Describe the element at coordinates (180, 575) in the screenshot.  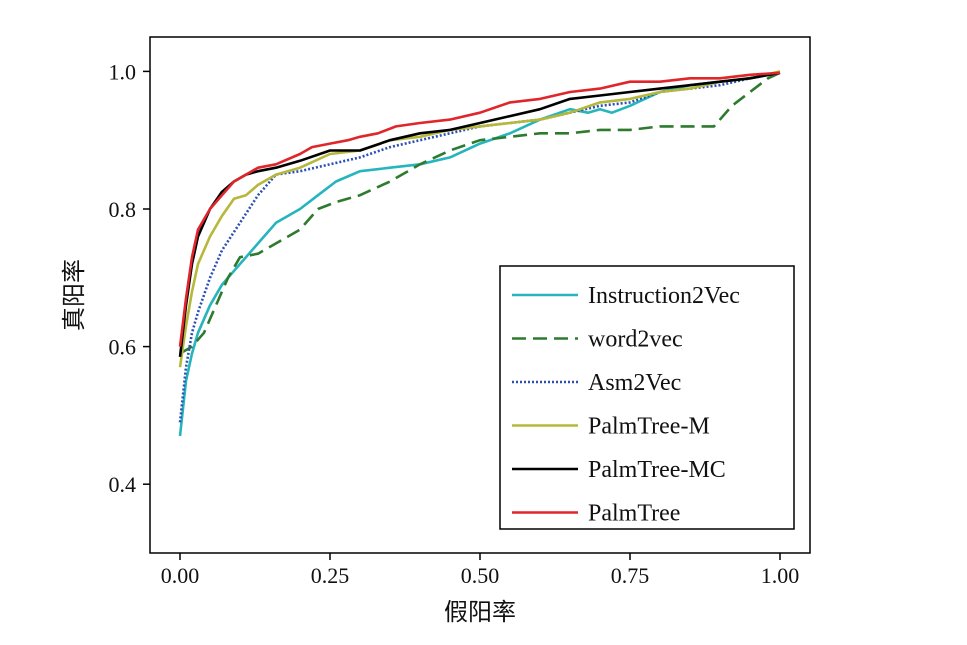
I see `x-tick-label: 0.00` at that location.